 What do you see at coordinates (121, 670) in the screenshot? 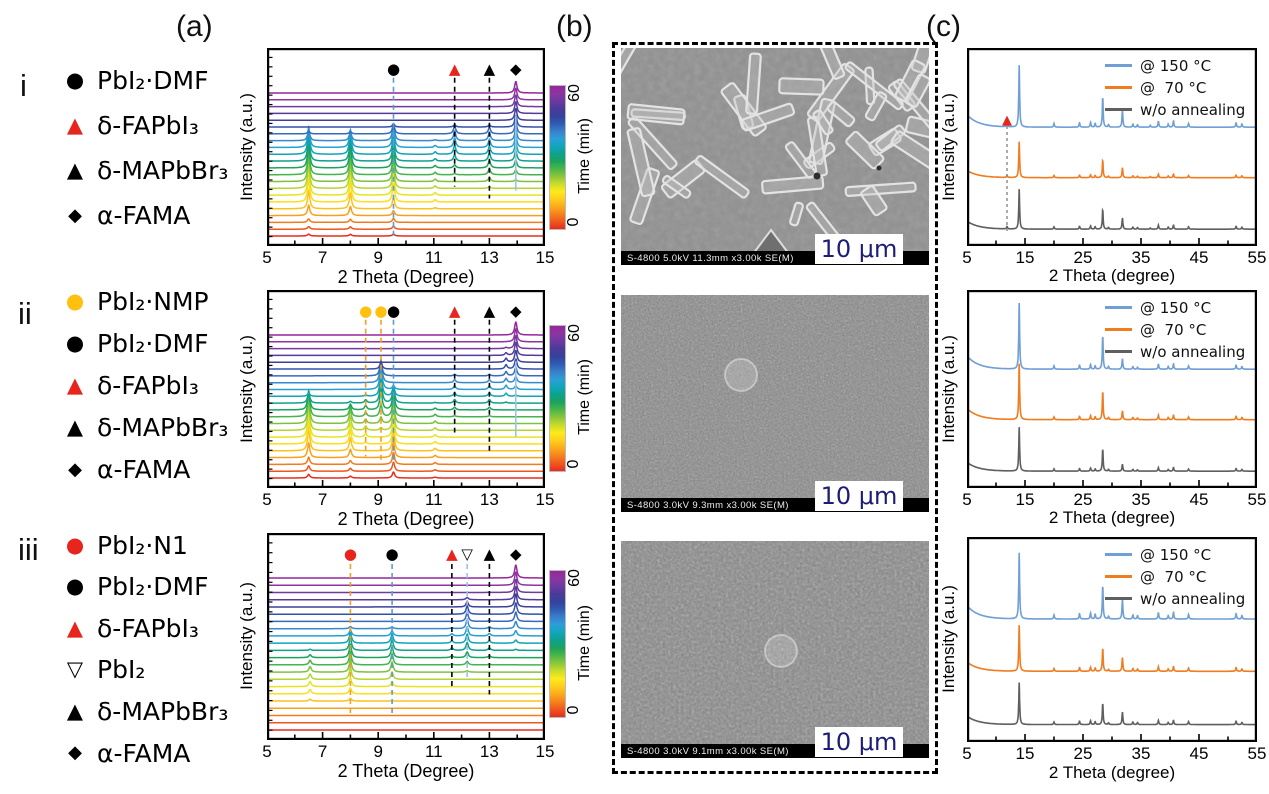
I see `legend-item-label: PbI₂` at bounding box center [121, 670].